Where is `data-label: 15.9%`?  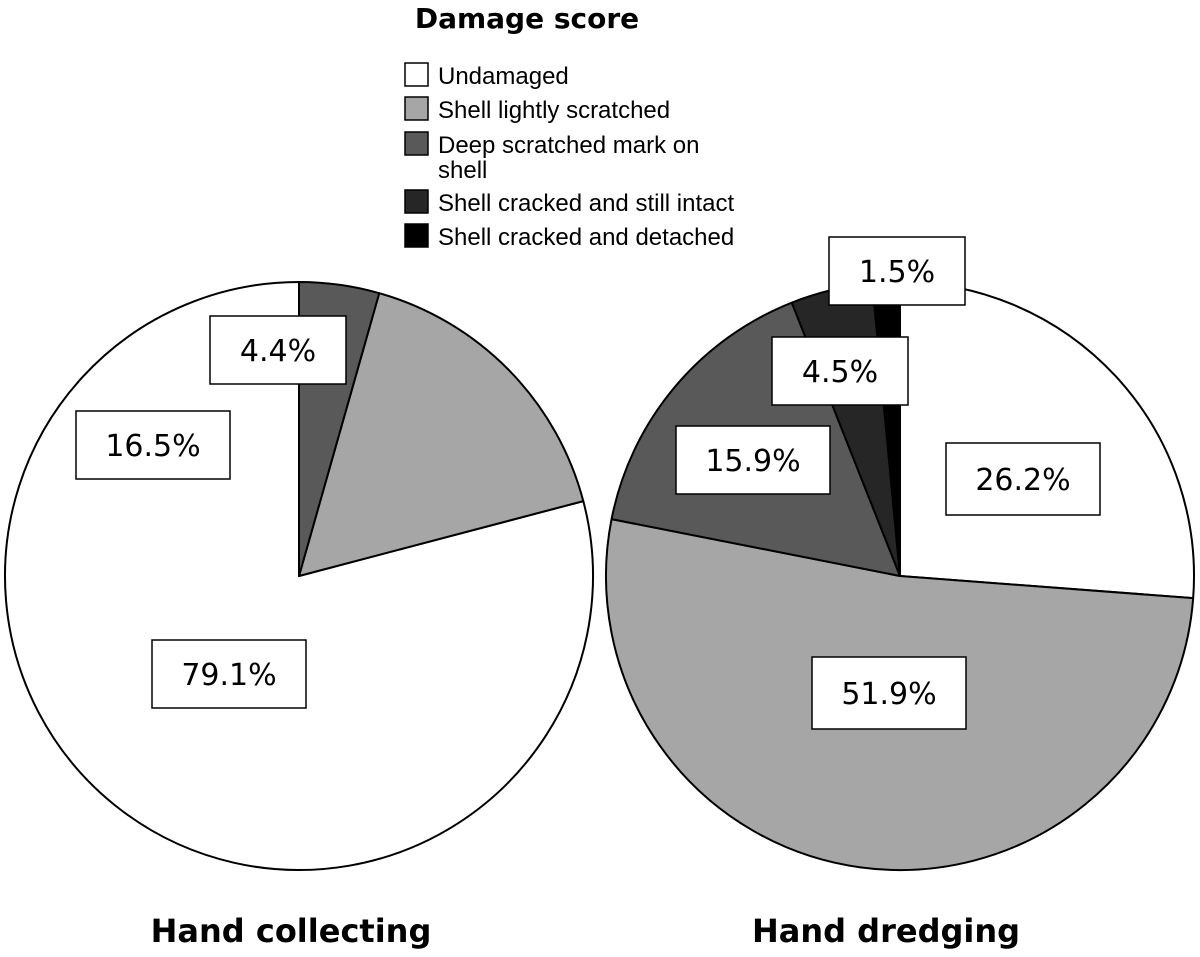 data-label: 15.9% is located at coordinates (752, 461).